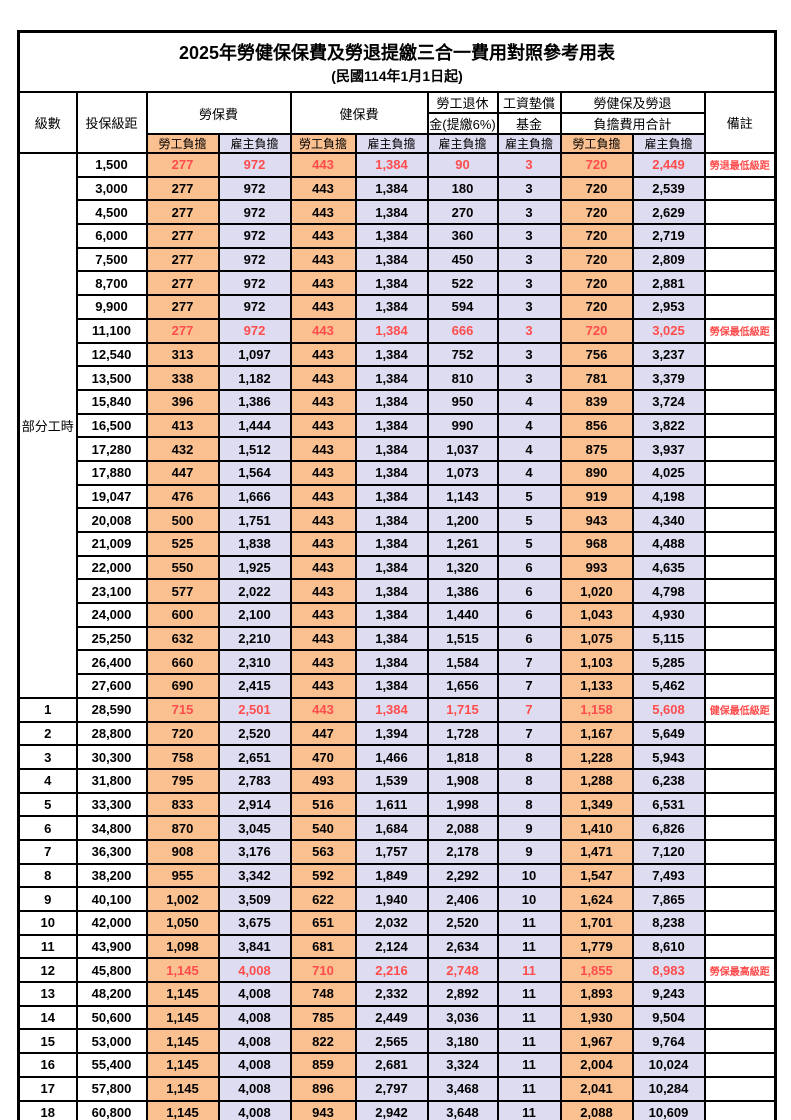  I want to click on value-cell: 1,167, so click(596, 733).